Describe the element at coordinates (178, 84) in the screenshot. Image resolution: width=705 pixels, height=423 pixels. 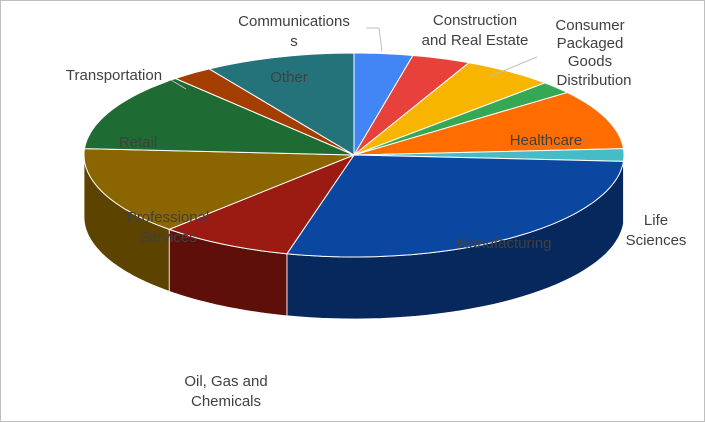
I see `leader-line-transportation` at that location.